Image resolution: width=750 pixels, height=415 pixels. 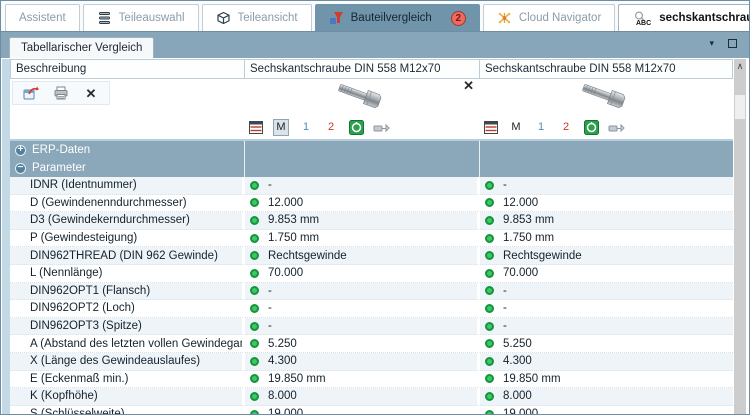 I want to click on cloud-navigator-icon, so click(x=504, y=18).